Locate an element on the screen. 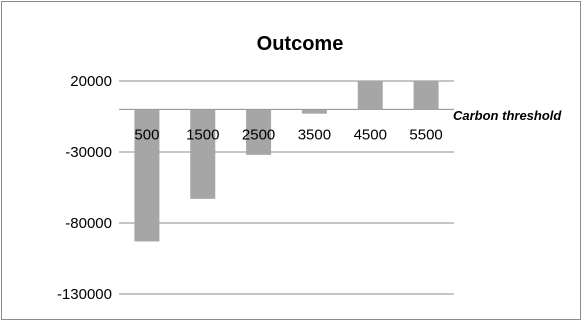 The width and height of the screenshot is (584, 323). y-tick-label: -30000 is located at coordinates (88, 152).